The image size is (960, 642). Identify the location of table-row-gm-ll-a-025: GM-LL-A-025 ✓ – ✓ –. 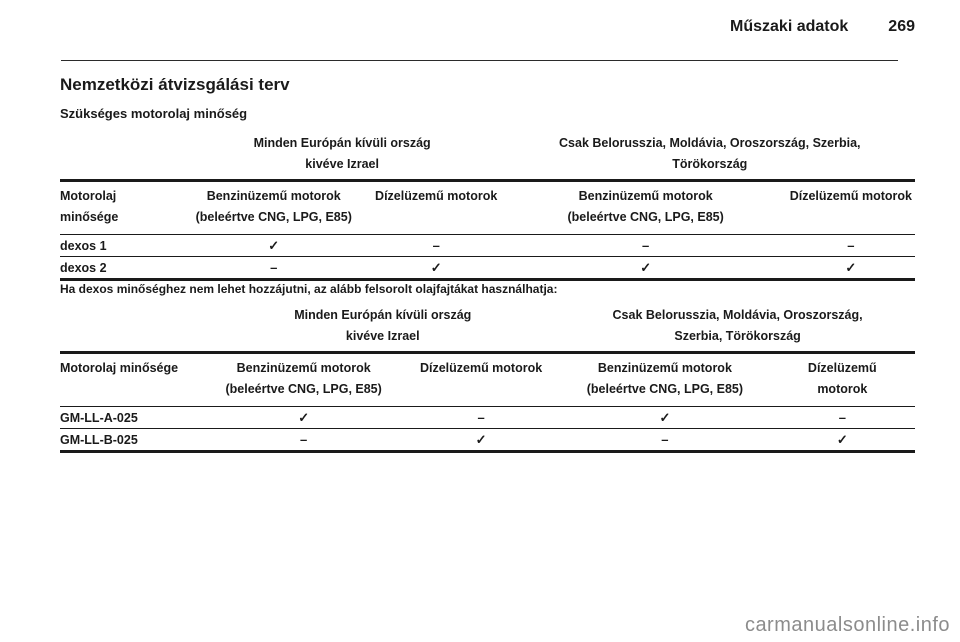
(487, 417).